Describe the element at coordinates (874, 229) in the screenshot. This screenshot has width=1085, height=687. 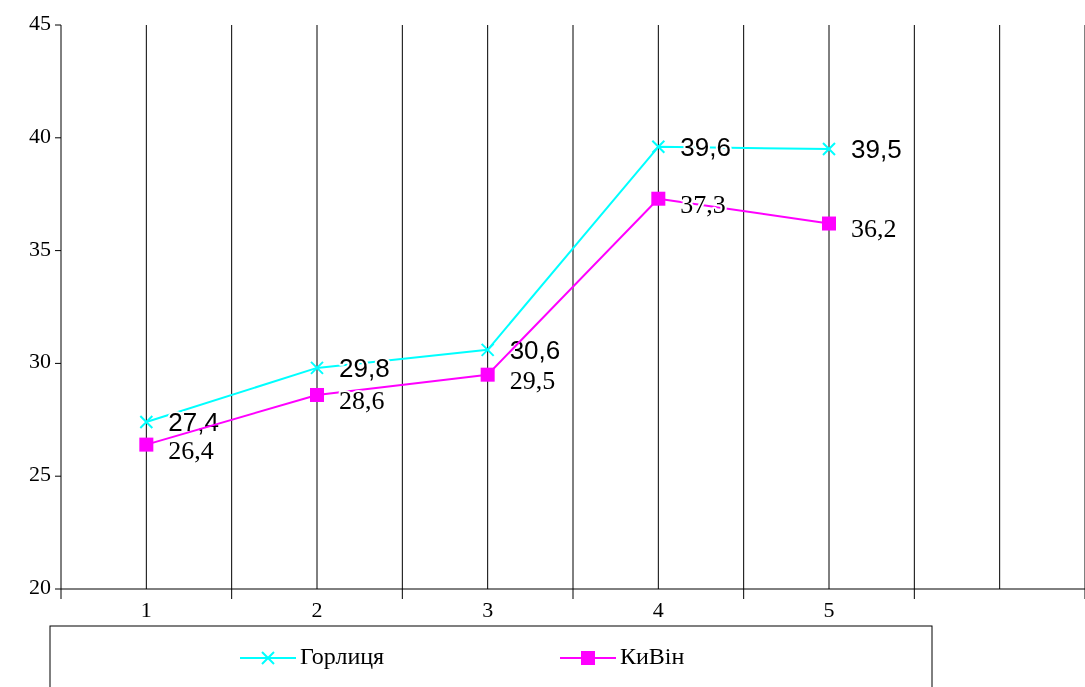
I see `data-label: 36,2` at that location.